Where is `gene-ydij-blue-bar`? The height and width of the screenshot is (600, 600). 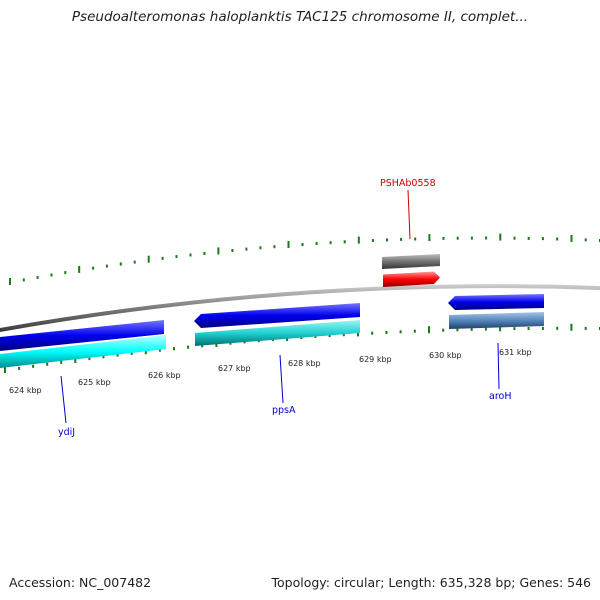
gene-ydij-blue-bar is located at coordinates (82, 335).